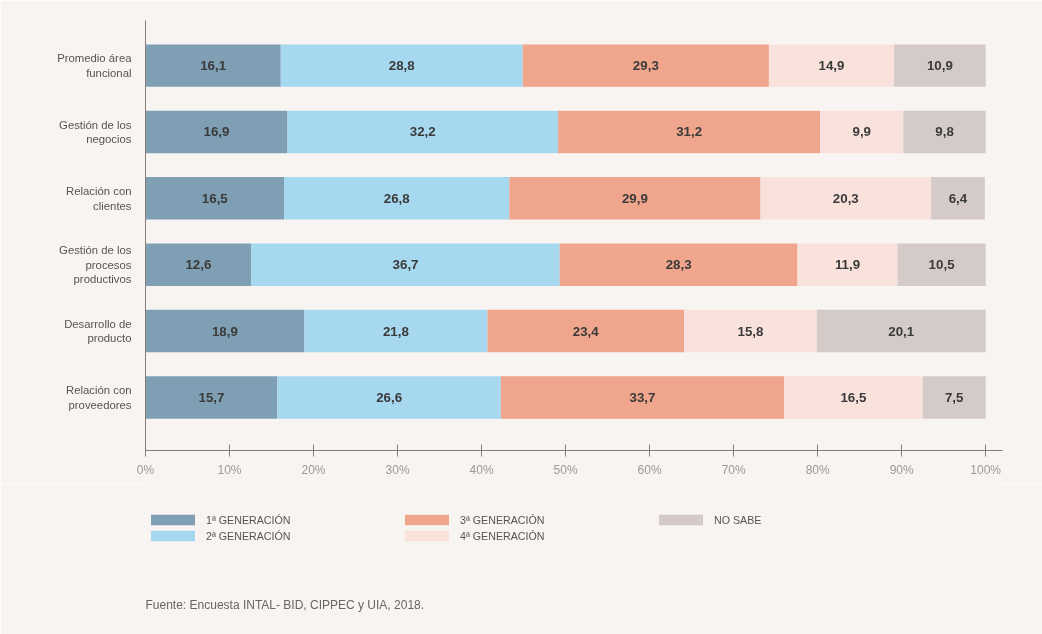  Describe the element at coordinates (503, 535) in the screenshot. I see `legend-label: 4ª GENERACIÓN` at that location.